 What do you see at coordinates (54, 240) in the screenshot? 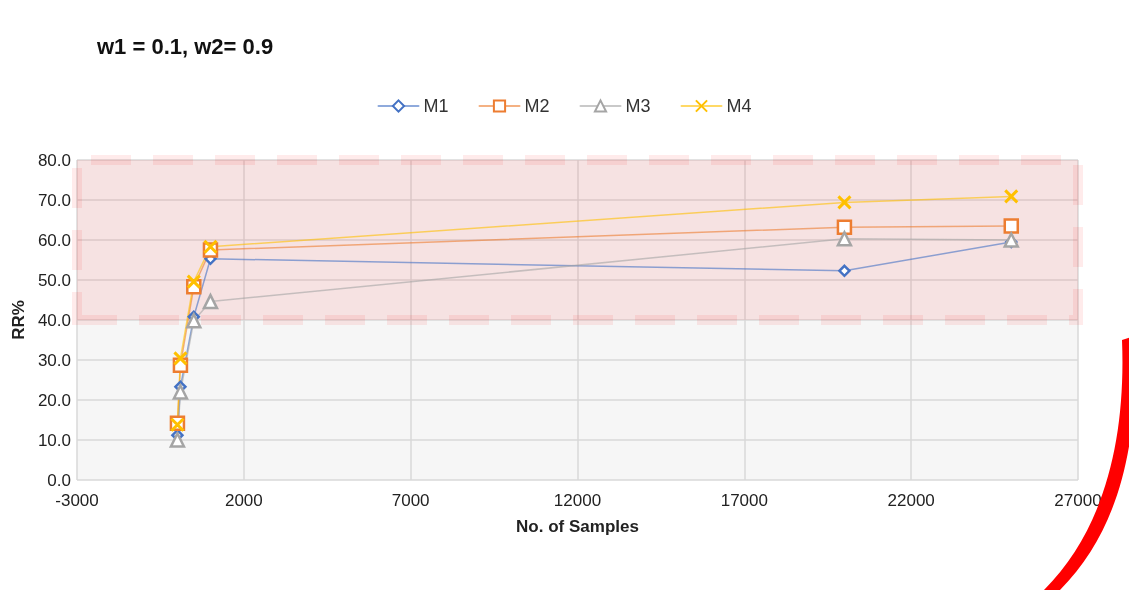
I see `y-tick-label: 60.0` at bounding box center [54, 240].